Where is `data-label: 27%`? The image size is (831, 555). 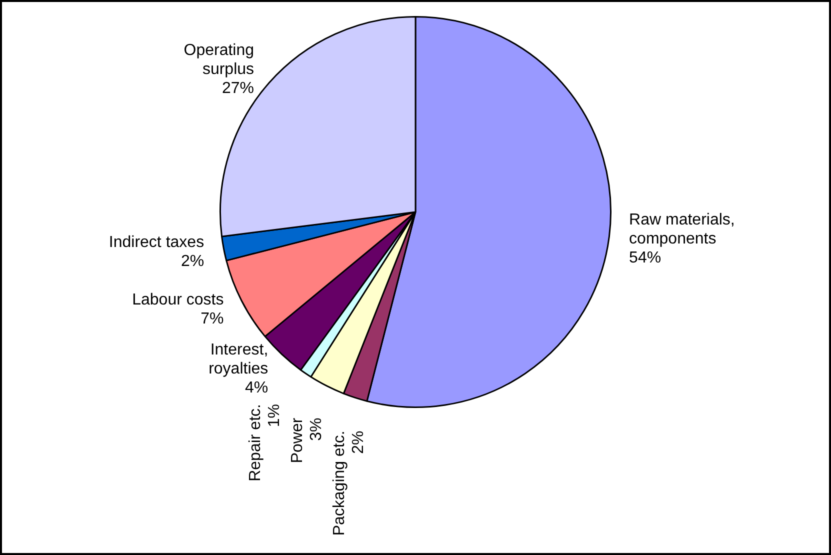 data-label: 27% is located at coordinates (238, 89).